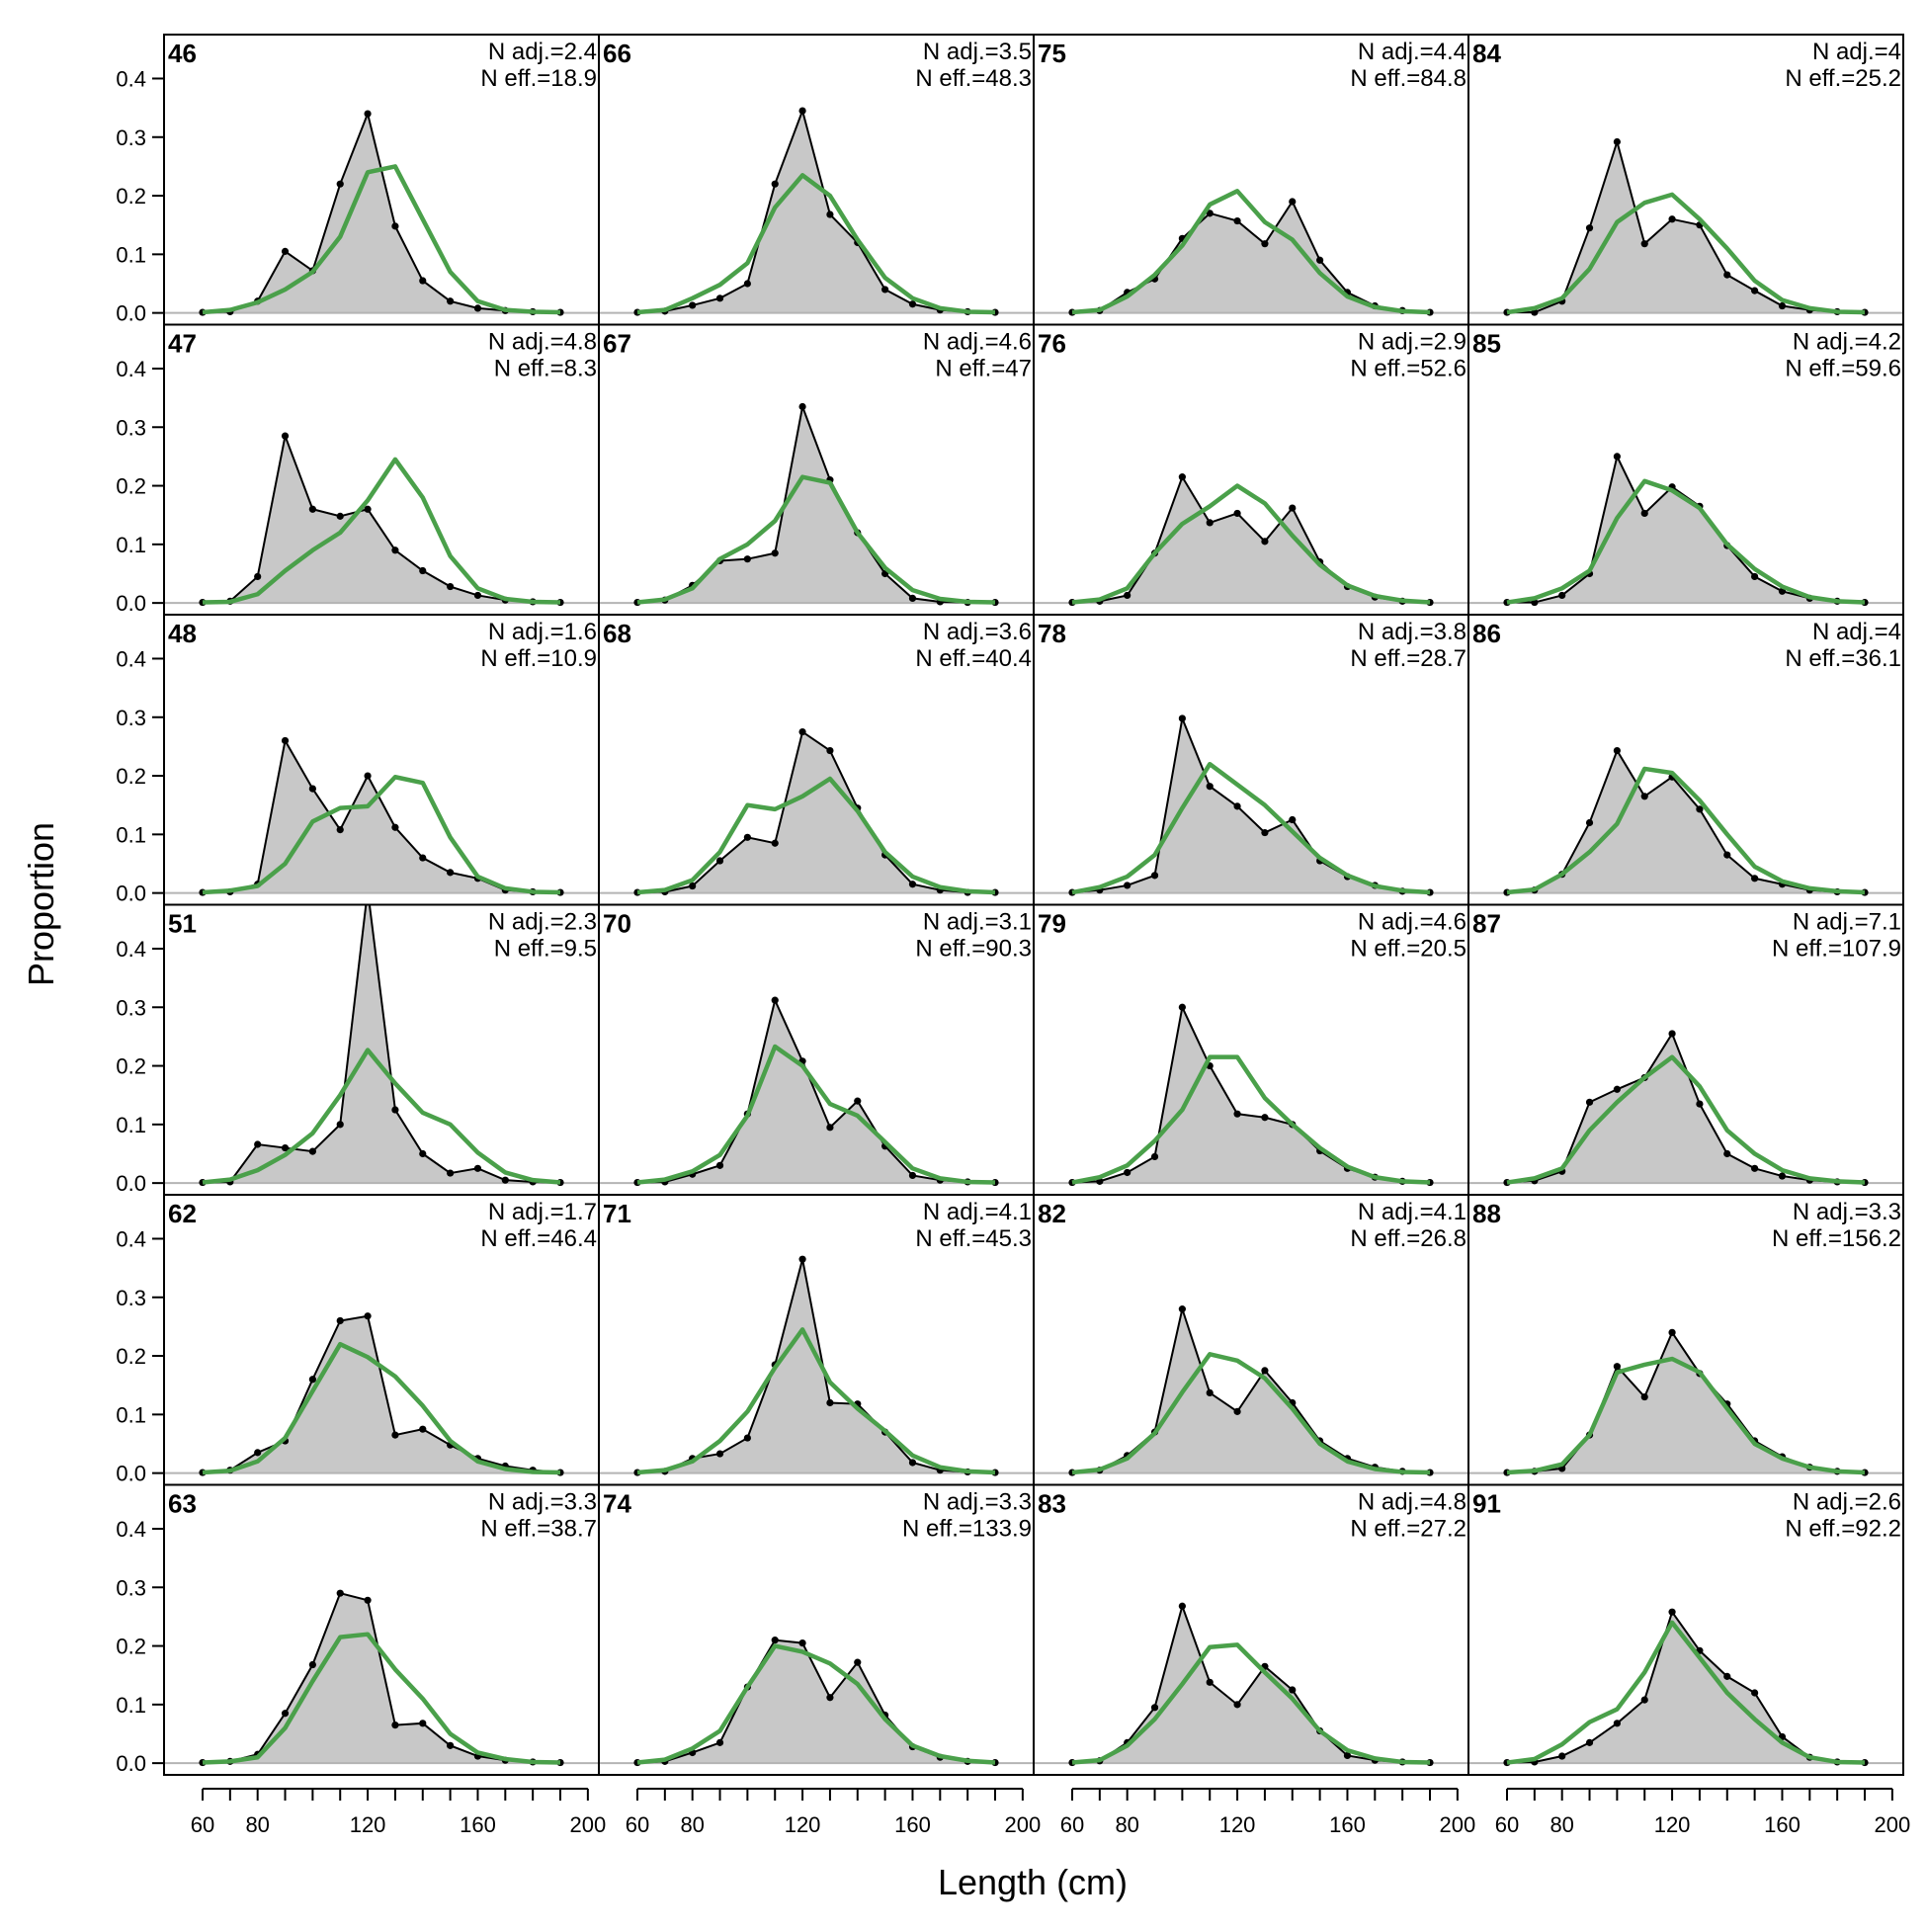  Describe the element at coordinates (977, 922) in the screenshot. I see `n-adj-label: N adj.=3.1` at that location.